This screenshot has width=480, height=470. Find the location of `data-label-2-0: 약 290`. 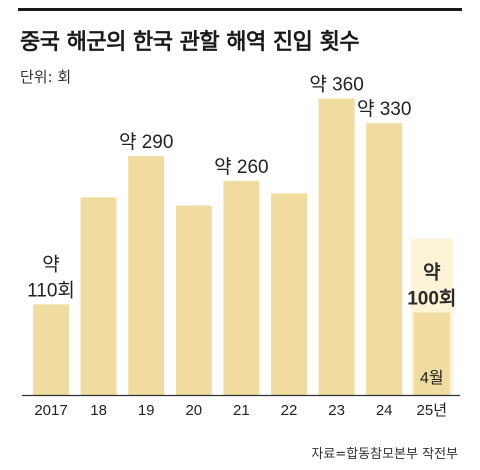

data-label-2-0: 약 290 is located at coordinates (146, 142).